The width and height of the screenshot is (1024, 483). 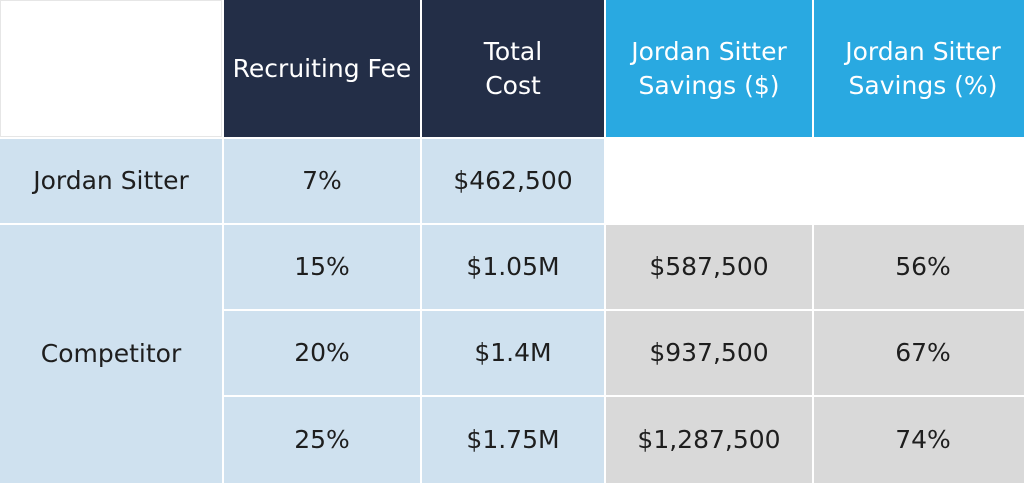 I want to click on header-recruiting-fee: Recruiting Fee, so click(x=322, y=68).